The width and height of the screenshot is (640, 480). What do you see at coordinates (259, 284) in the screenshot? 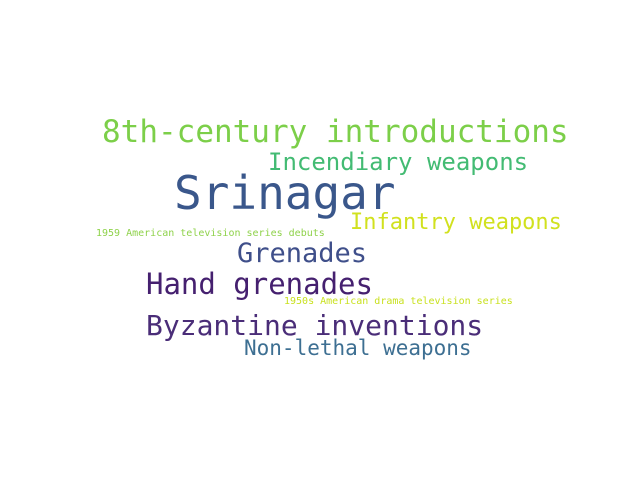
I see `word-hand-grenades: Hand grenades` at bounding box center [259, 284].